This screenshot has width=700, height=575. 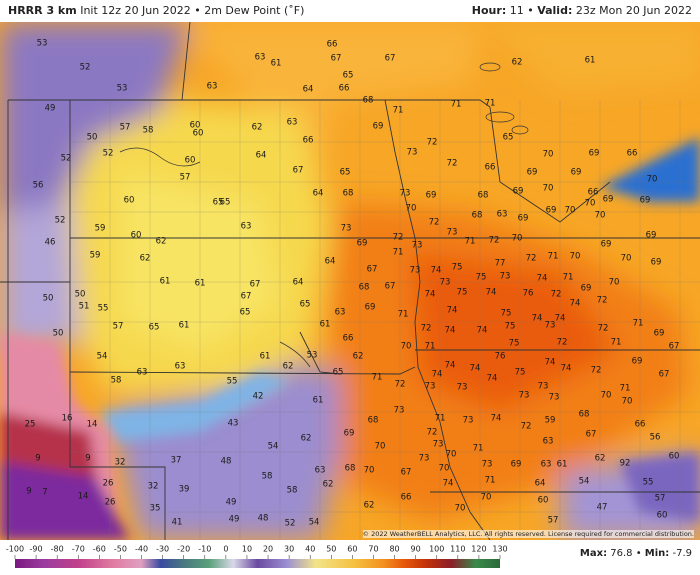 I want to click on station-value: 47, so click(x=602, y=508).